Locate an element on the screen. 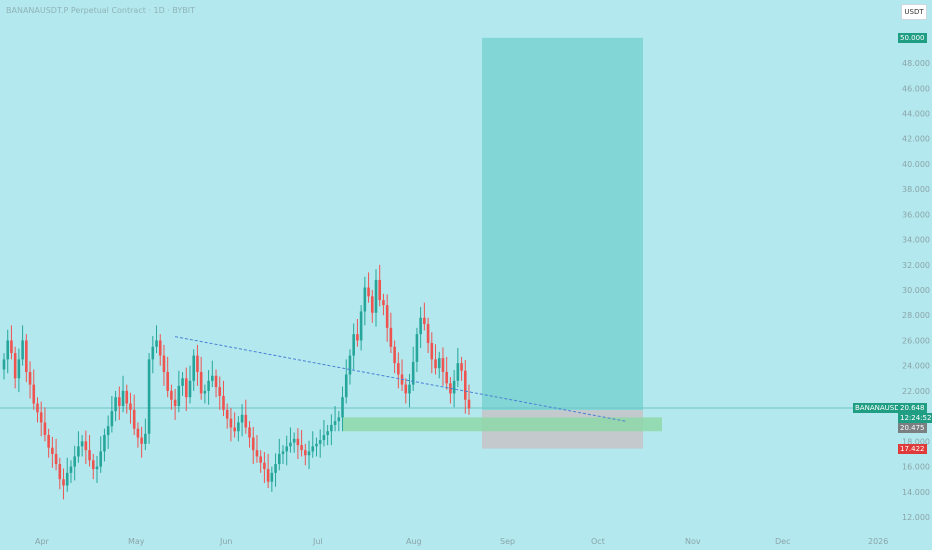 Image resolution: width=932 pixels, height=550 pixels. support-zone is located at coordinates (502, 424).